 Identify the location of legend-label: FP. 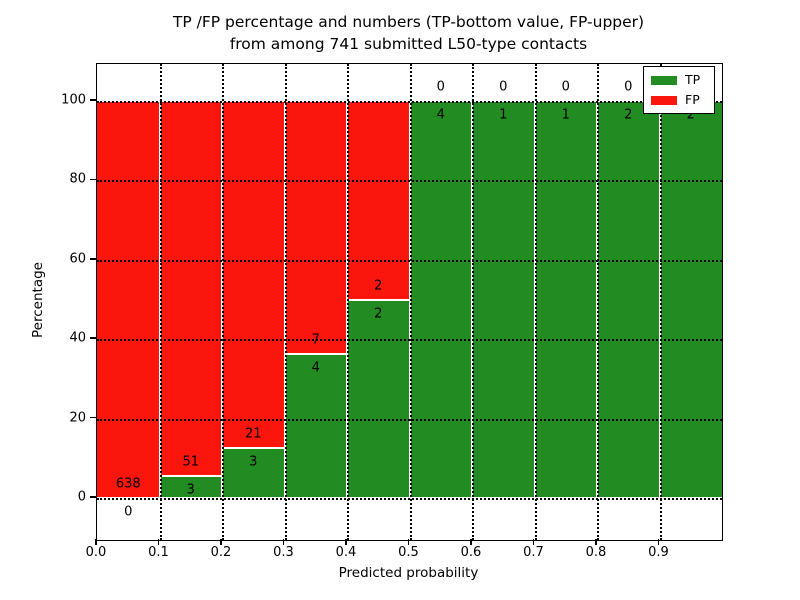
(692, 99).